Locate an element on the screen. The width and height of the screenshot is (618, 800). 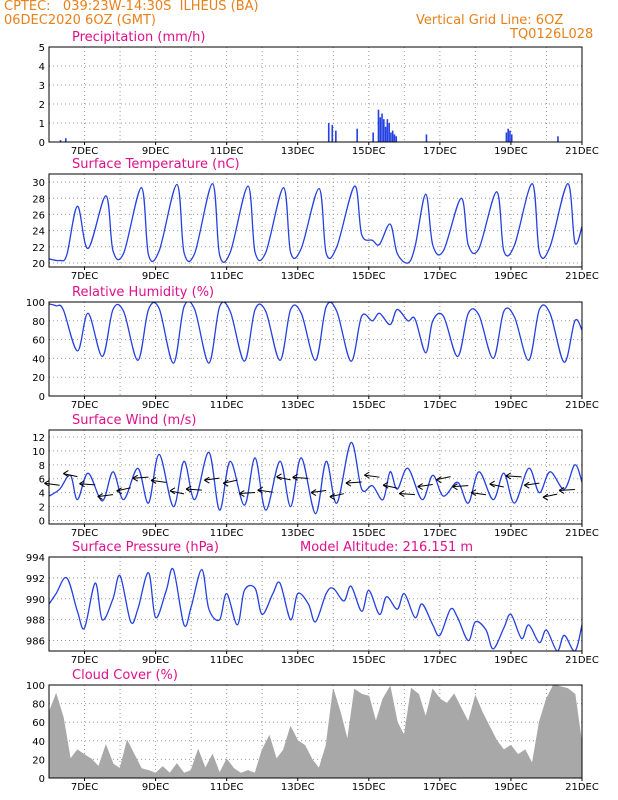
y-tick-label: 2 is located at coordinates (42, 105).